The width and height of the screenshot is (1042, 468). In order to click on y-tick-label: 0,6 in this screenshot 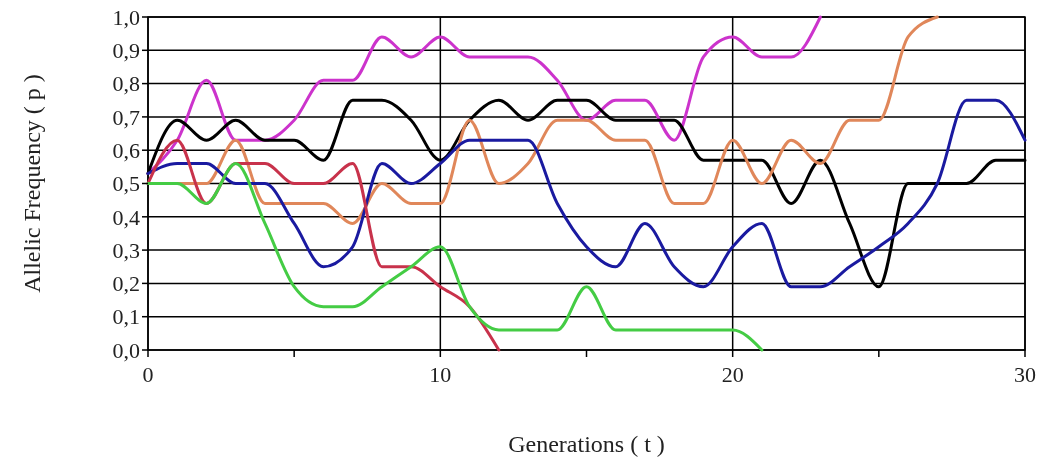, I will do `click(126, 150)`.